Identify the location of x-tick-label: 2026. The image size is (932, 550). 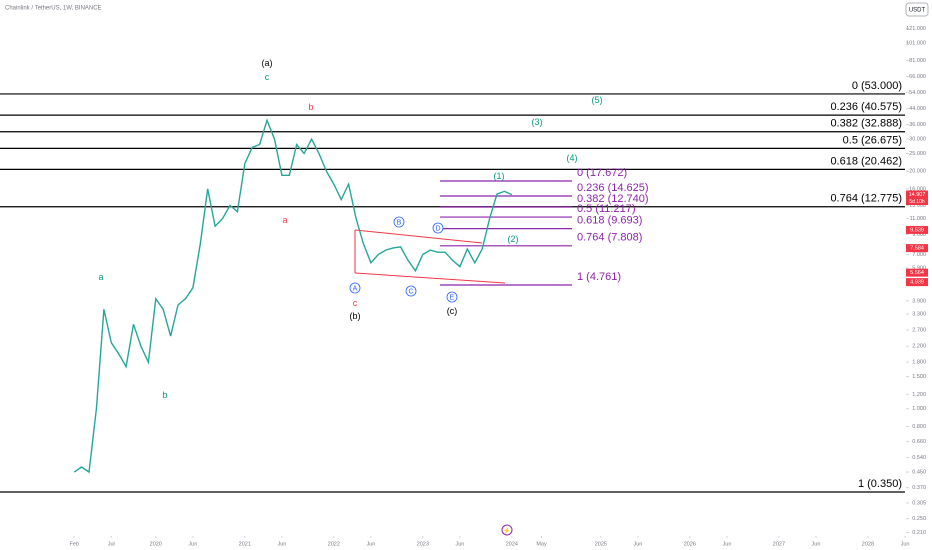
(690, 544).